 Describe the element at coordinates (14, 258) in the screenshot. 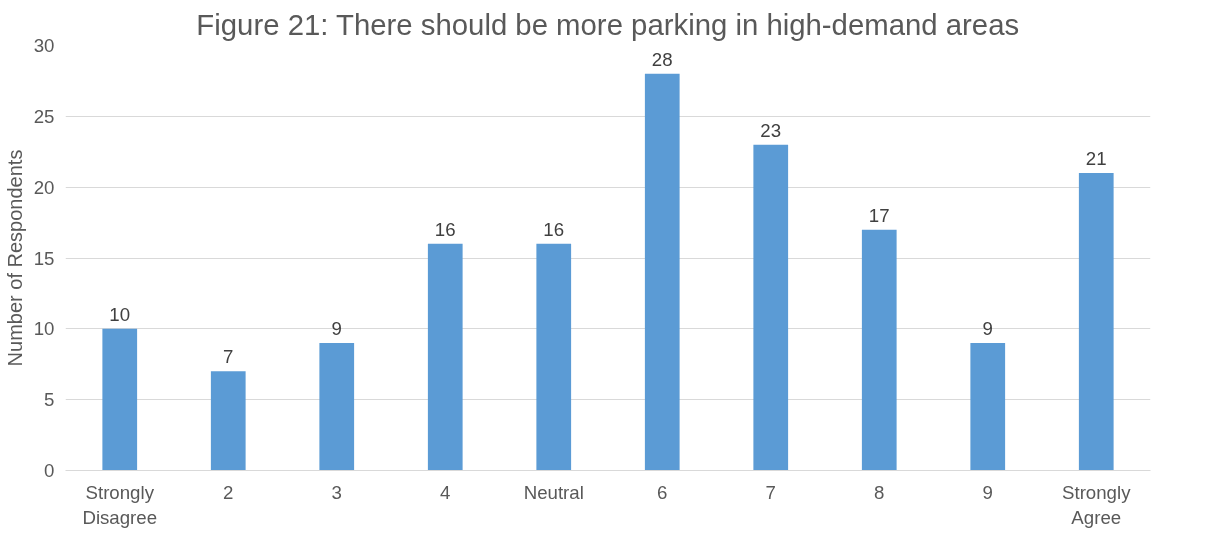

I see `y-axis-title: Number of Respondents` at that location.